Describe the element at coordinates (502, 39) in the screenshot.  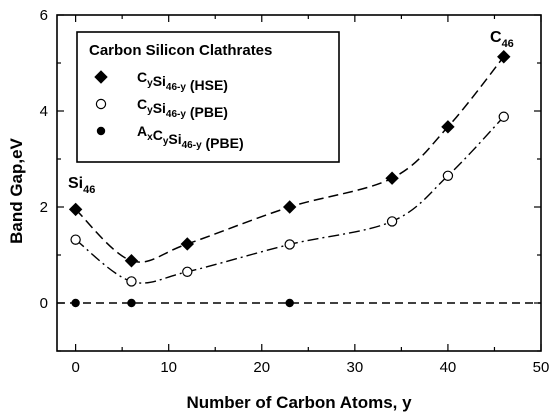
I see `c46-label: C46` at that location.